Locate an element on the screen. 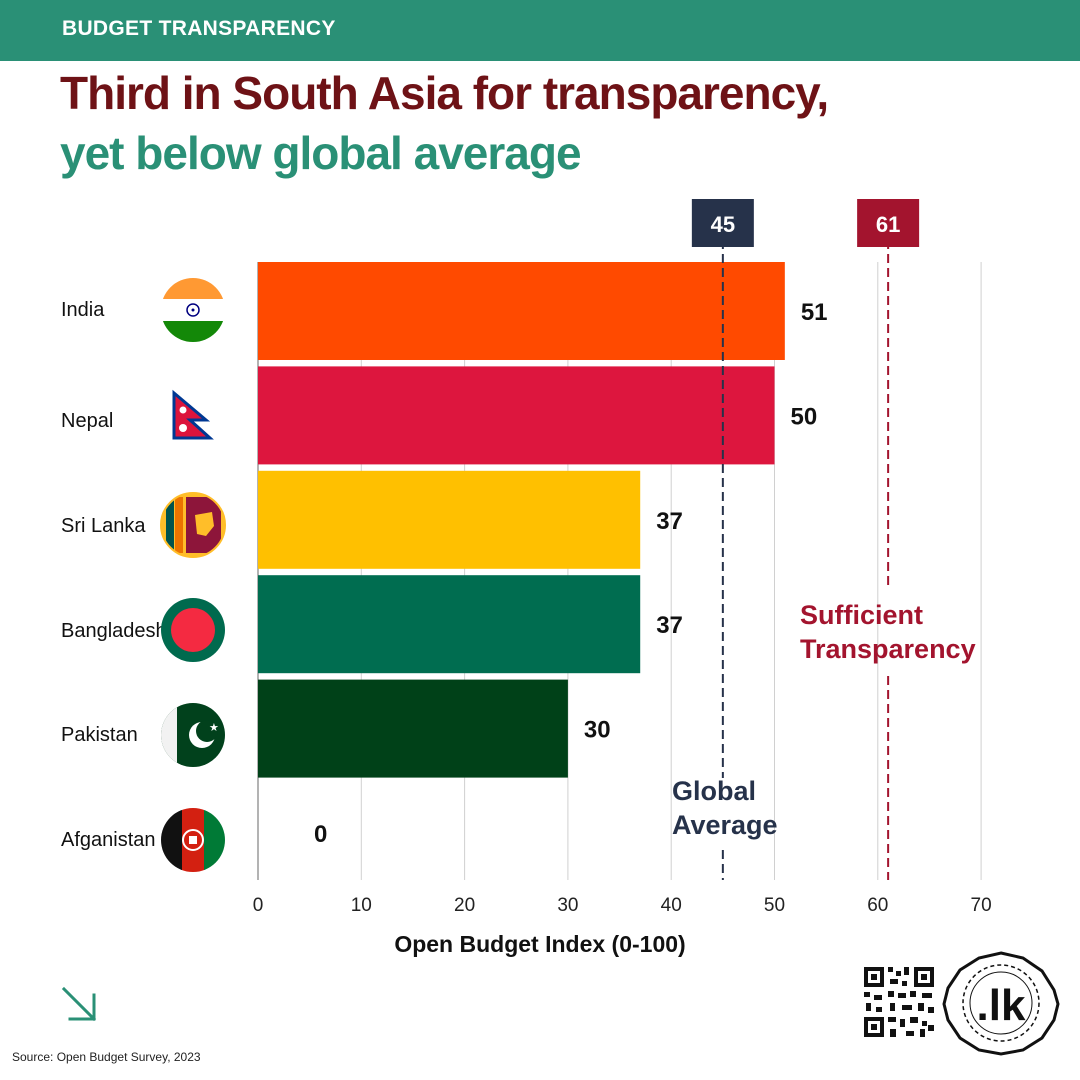 The image size is (1080, 1080). country-label-nepal: Nepal is located at coordinates (87, 421).